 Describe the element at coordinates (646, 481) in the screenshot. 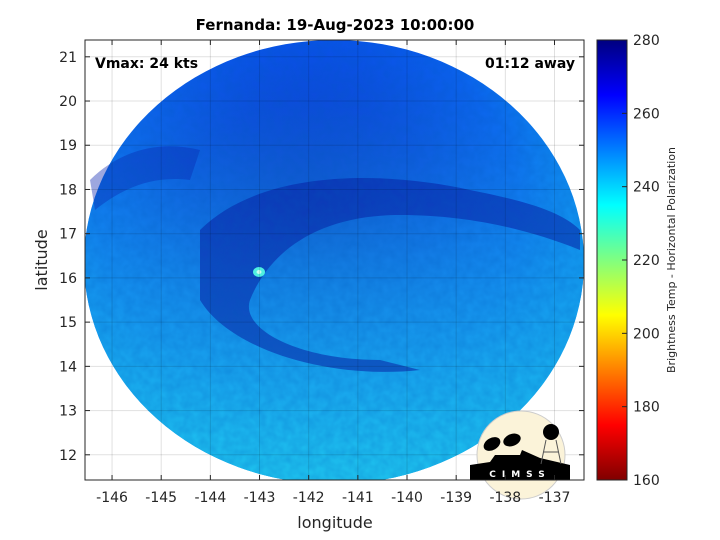

I see `colorbar-tick-label: 160` at that location.